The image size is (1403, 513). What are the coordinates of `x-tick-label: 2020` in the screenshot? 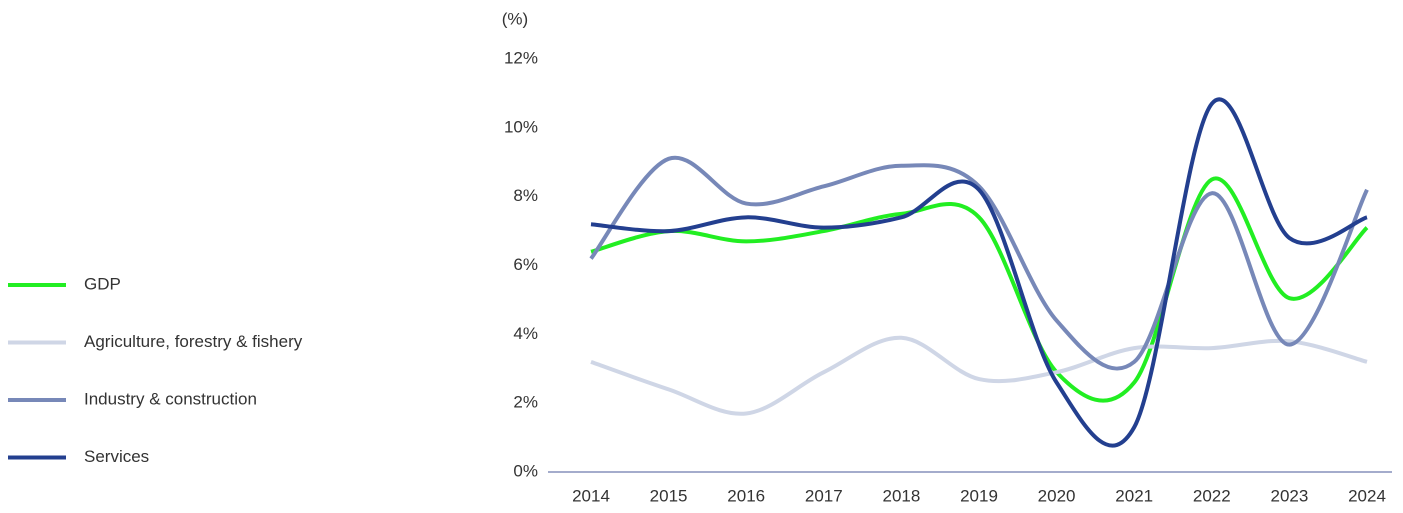 It's located at (1057, 495).